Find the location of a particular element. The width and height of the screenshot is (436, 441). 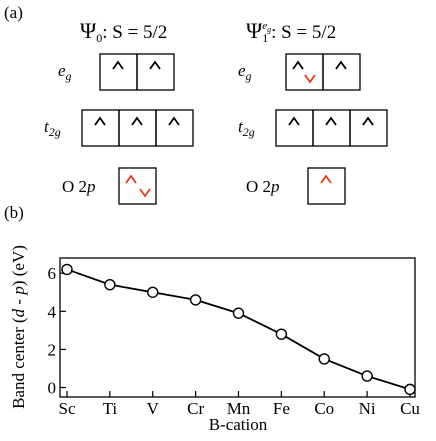

x-tick-label: Cu is located at coordinates (410, 408).